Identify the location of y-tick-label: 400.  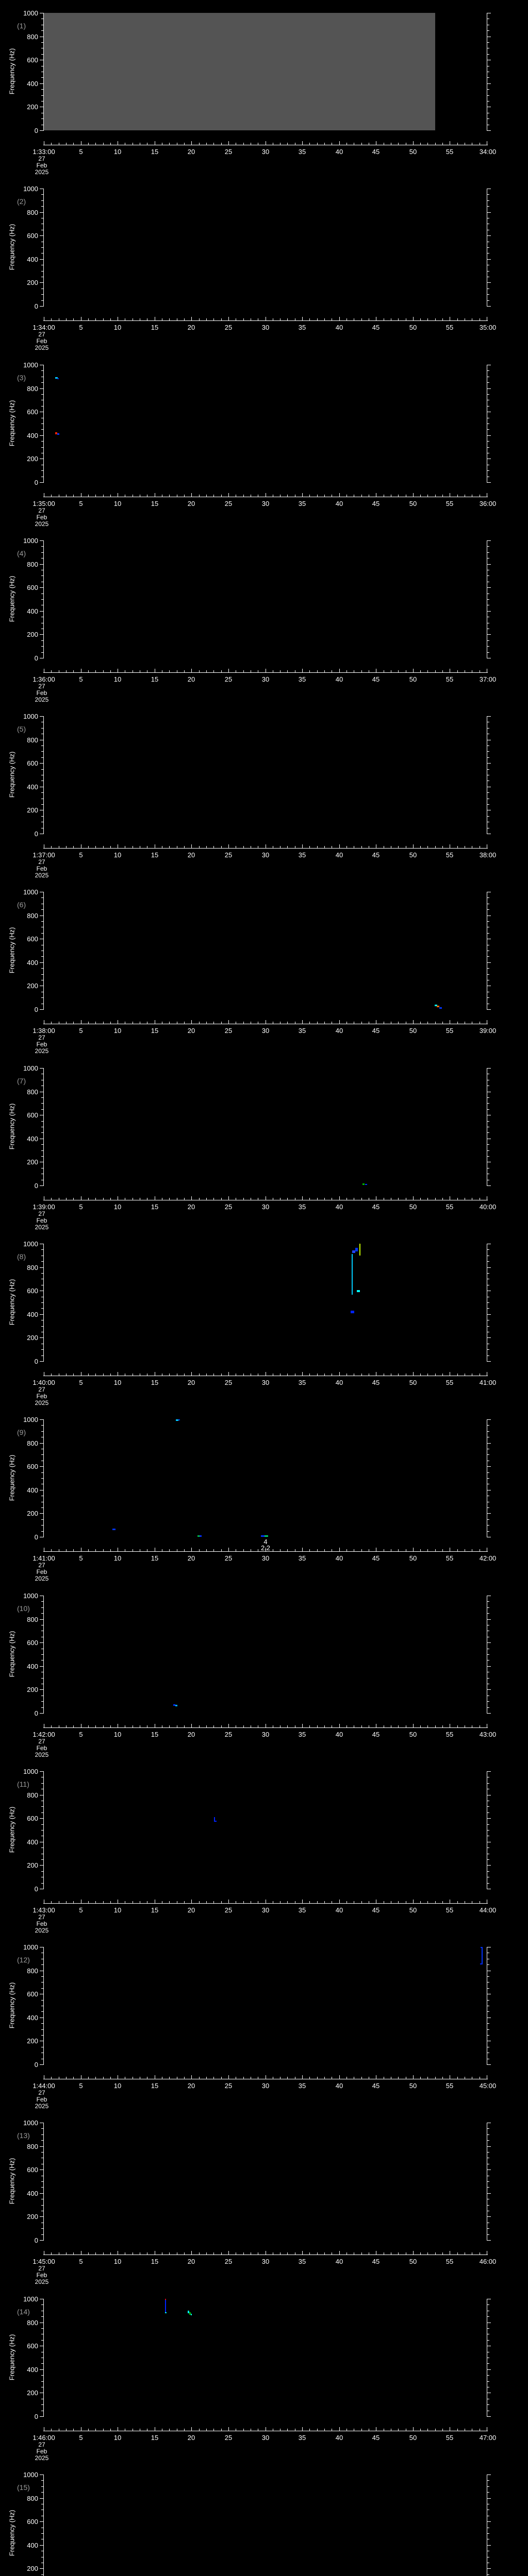
(32, 2018).